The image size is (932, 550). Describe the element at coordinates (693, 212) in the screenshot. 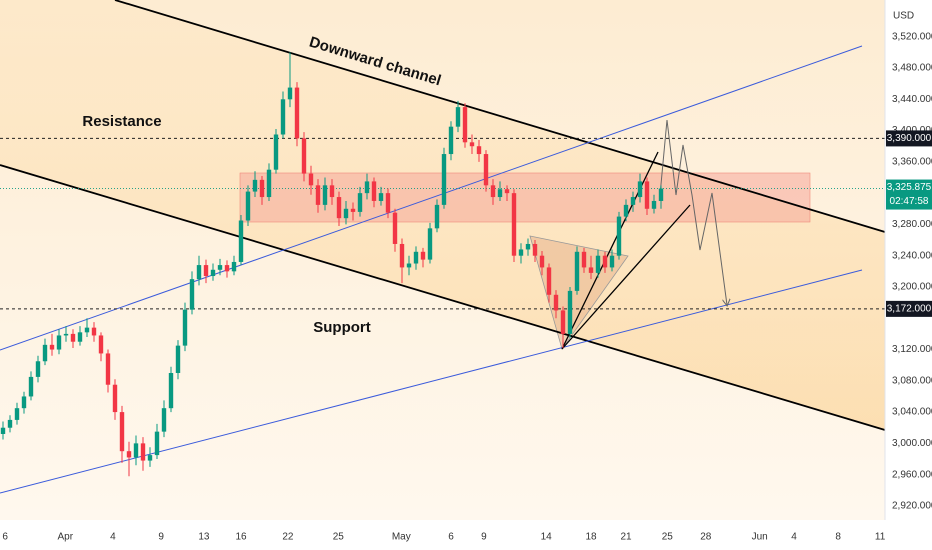

I see `projection-path` at that location.